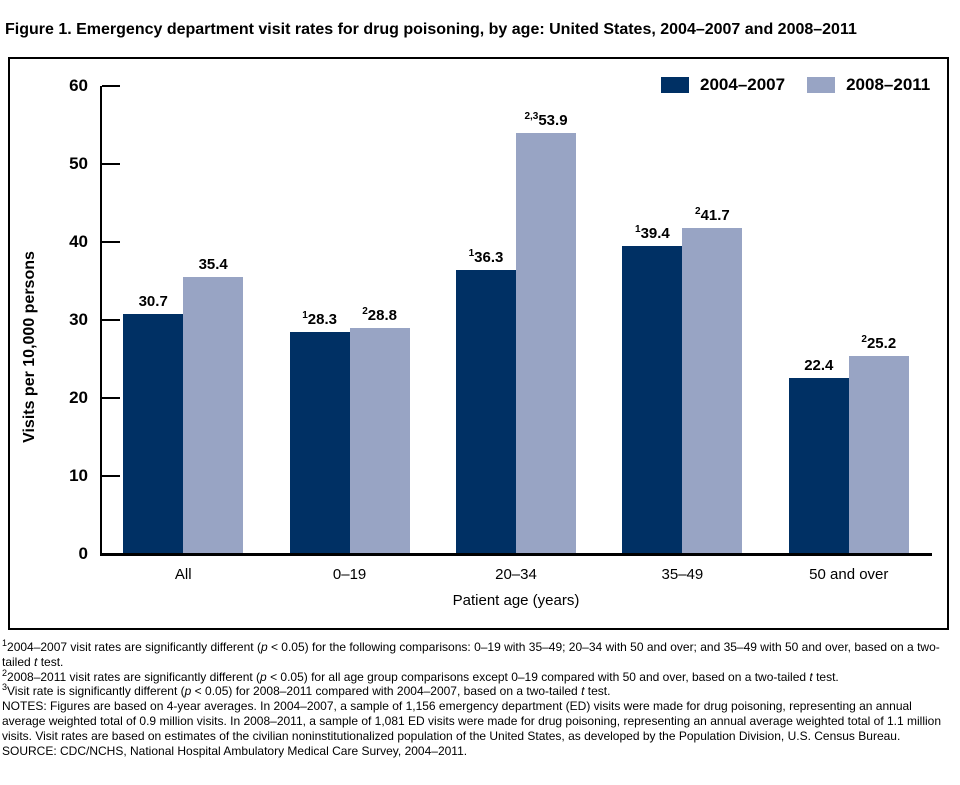 This screenshot has width=960, height=785. Describe the element at coordinates (213, 264) in the screenshot. I see `bar-value-label: 35.4` at that location.